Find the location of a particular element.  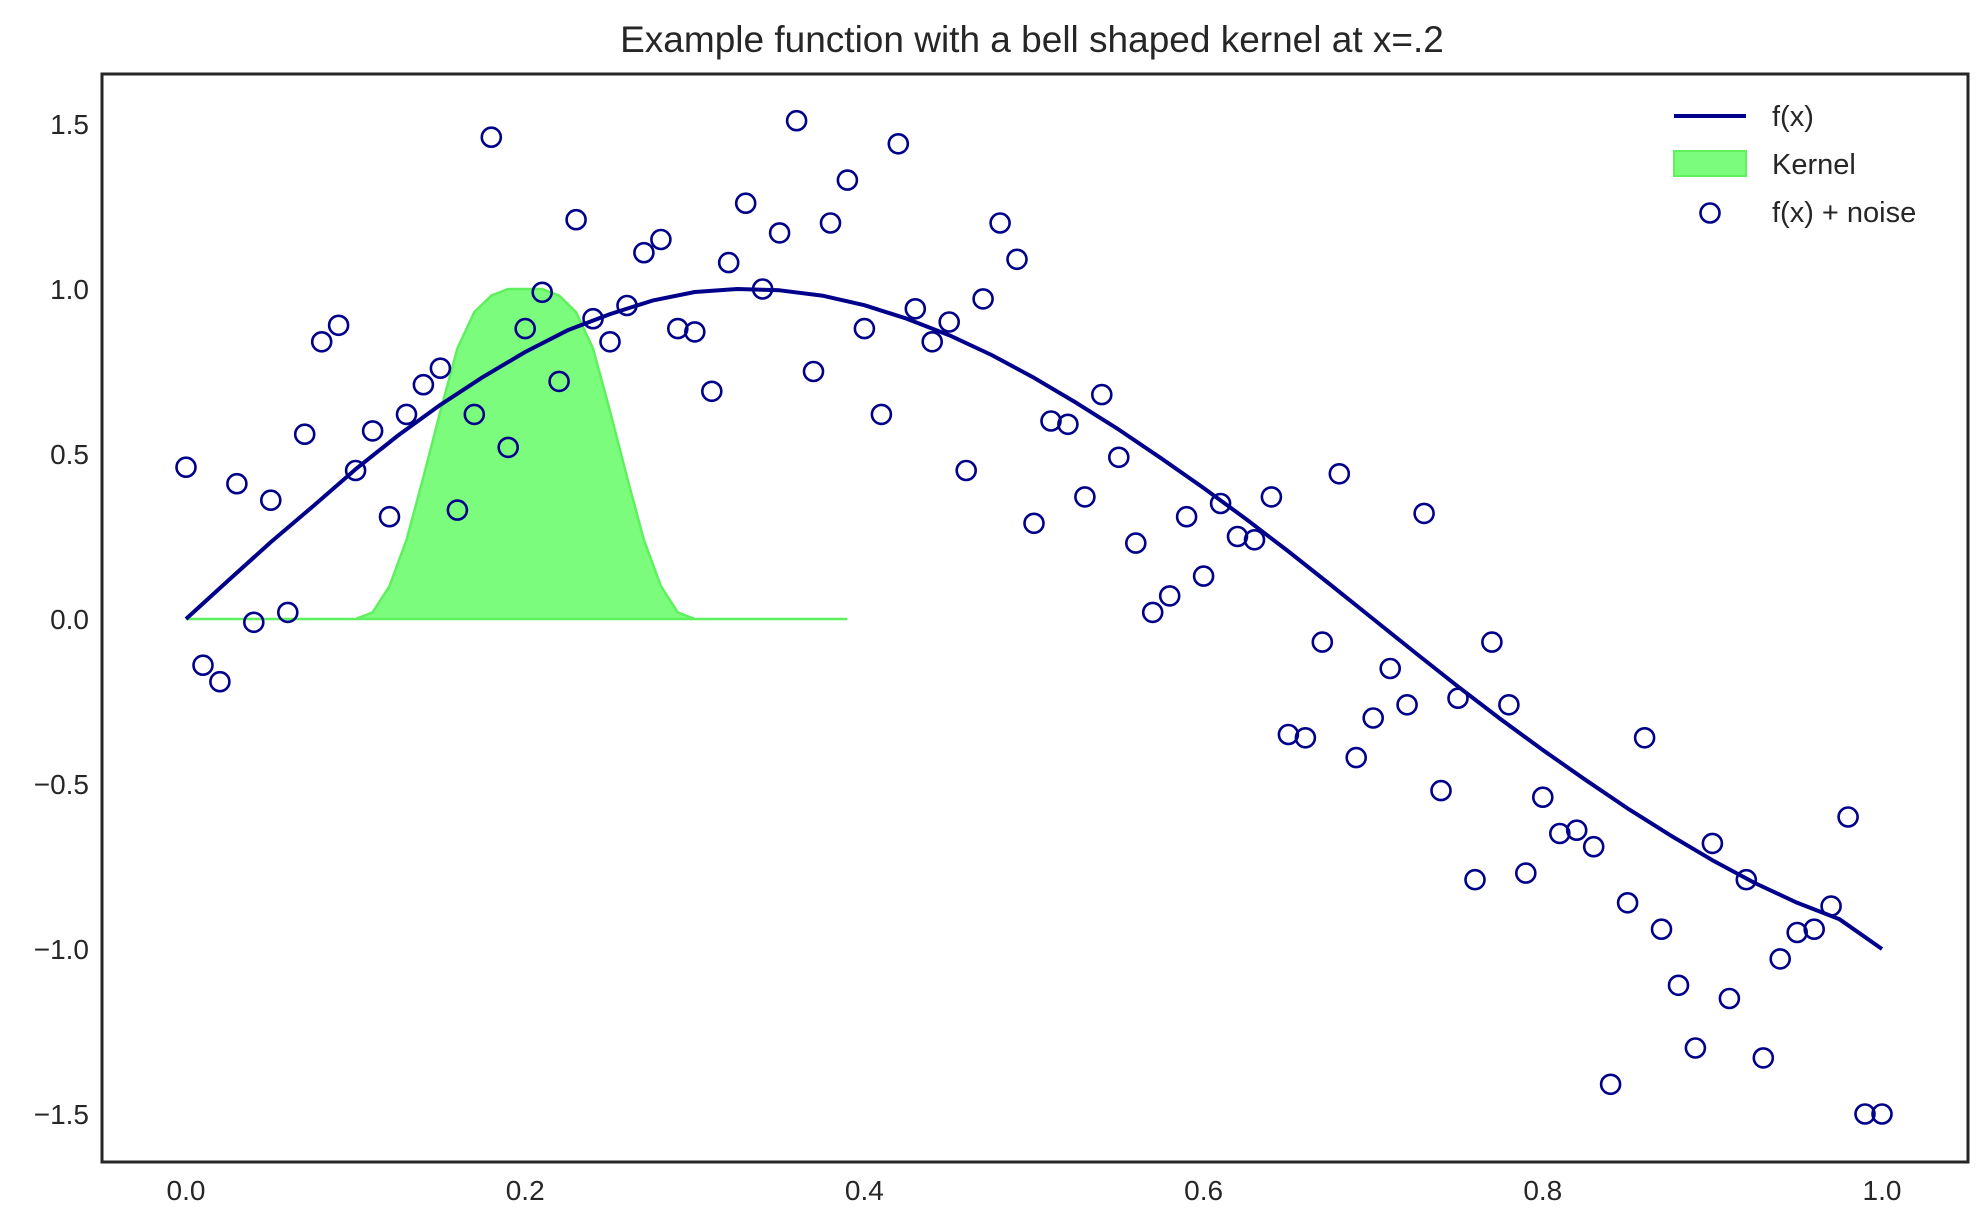

legend-label-noise: f(x) + noise is located at coordinates (1844, 213).